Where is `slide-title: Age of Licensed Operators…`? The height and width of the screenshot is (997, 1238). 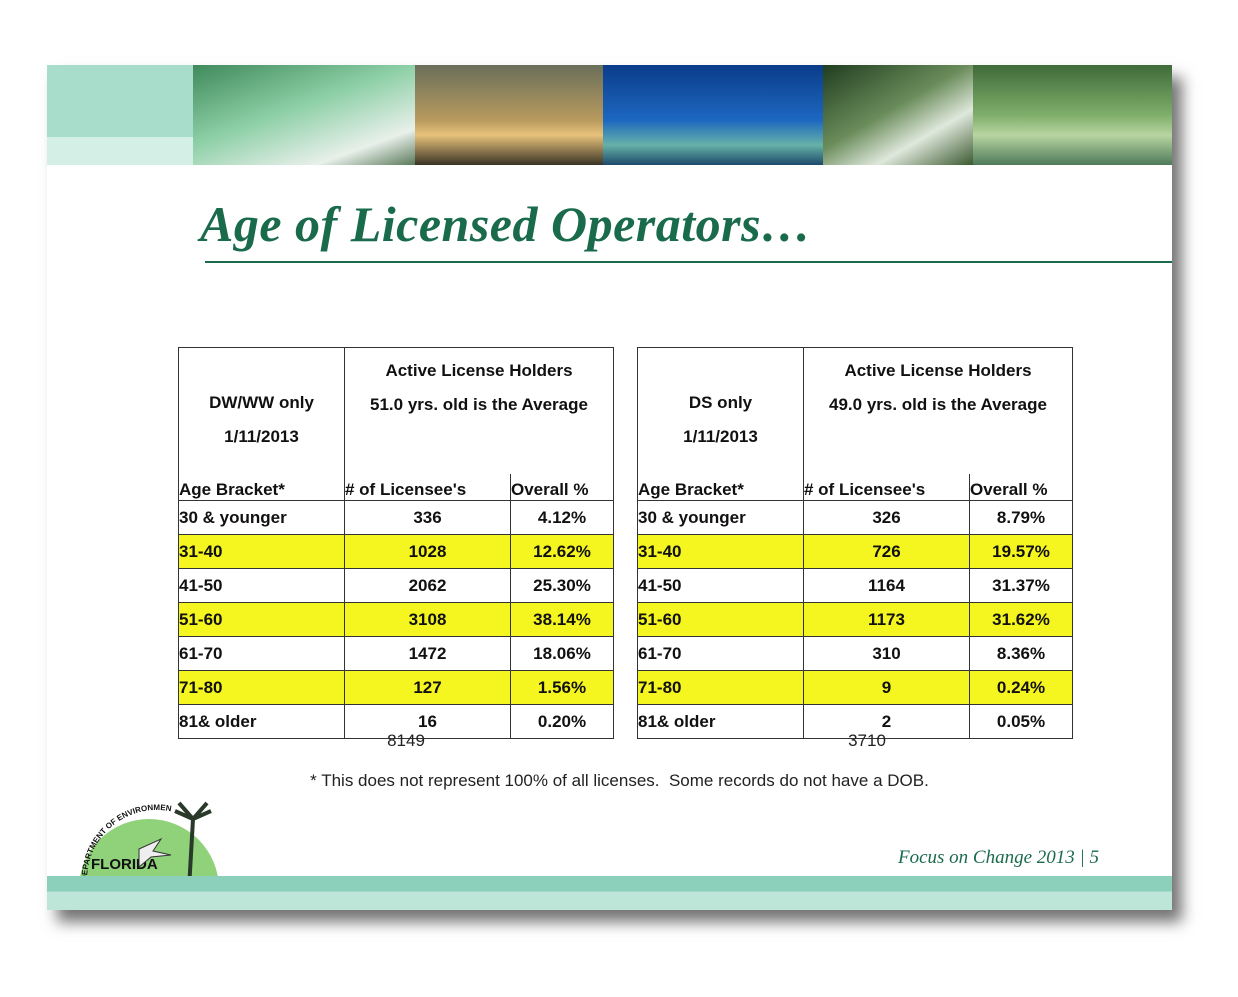
slide-title: Age of Licensed Operators… is located at coordinates (506, 224).